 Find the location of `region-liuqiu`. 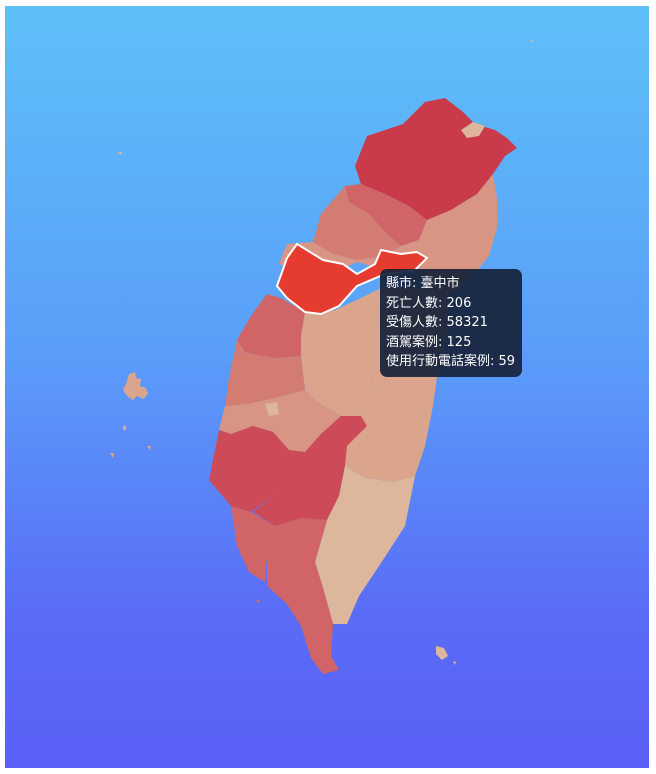

region-liuqiu is located at coordinates (258, 602).